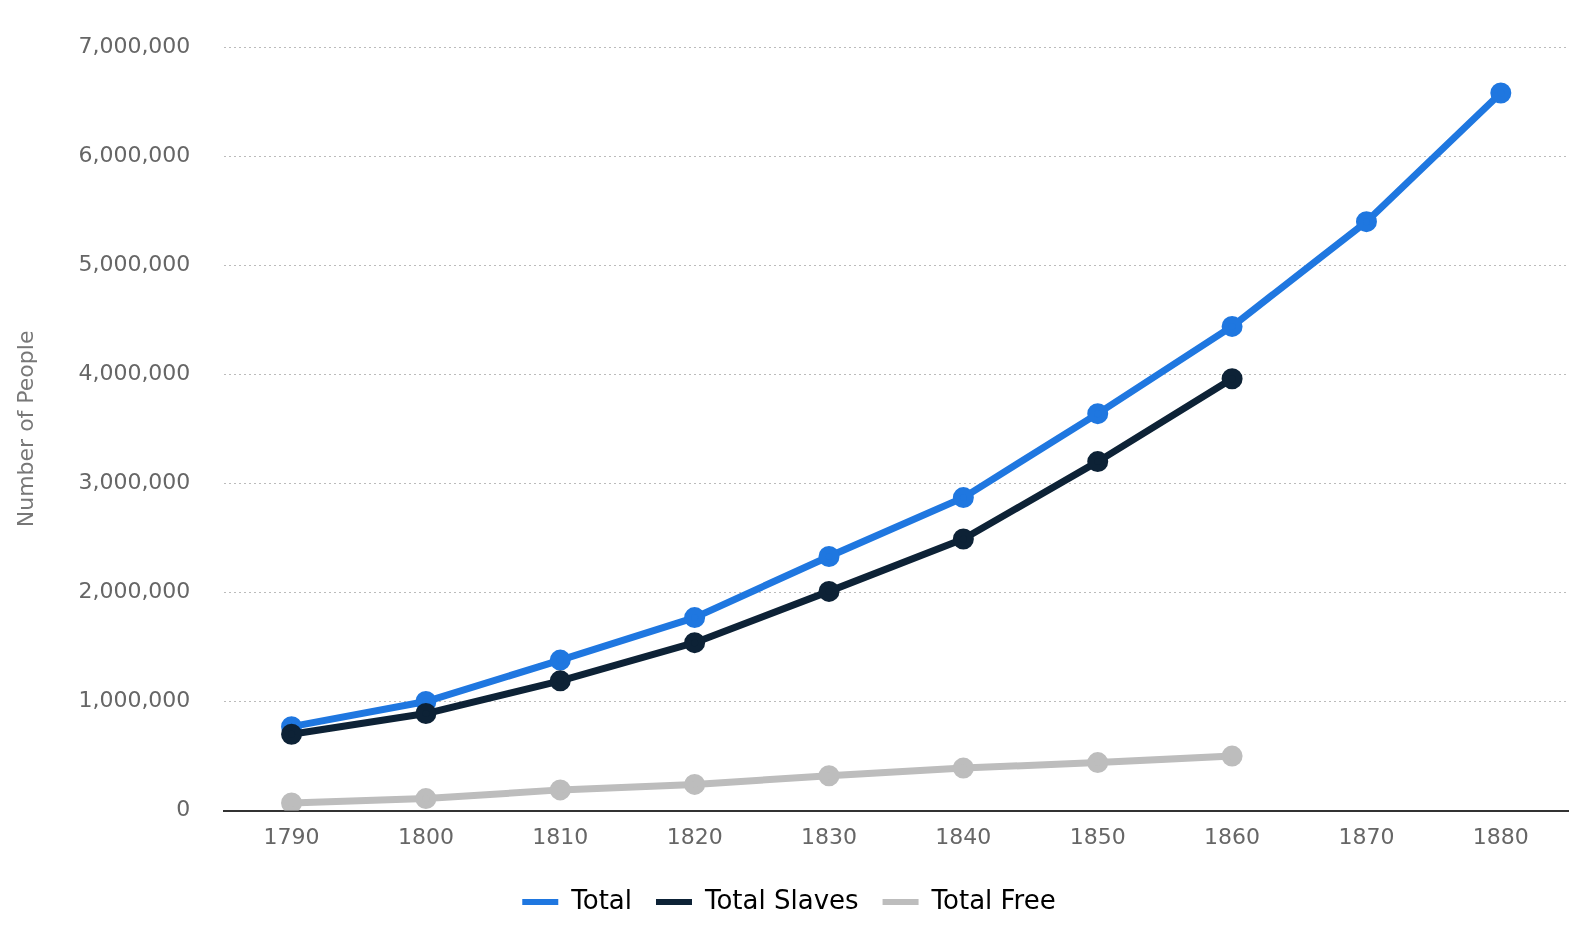  I want to click on x-tick-label: 1810, so click(560, 836).